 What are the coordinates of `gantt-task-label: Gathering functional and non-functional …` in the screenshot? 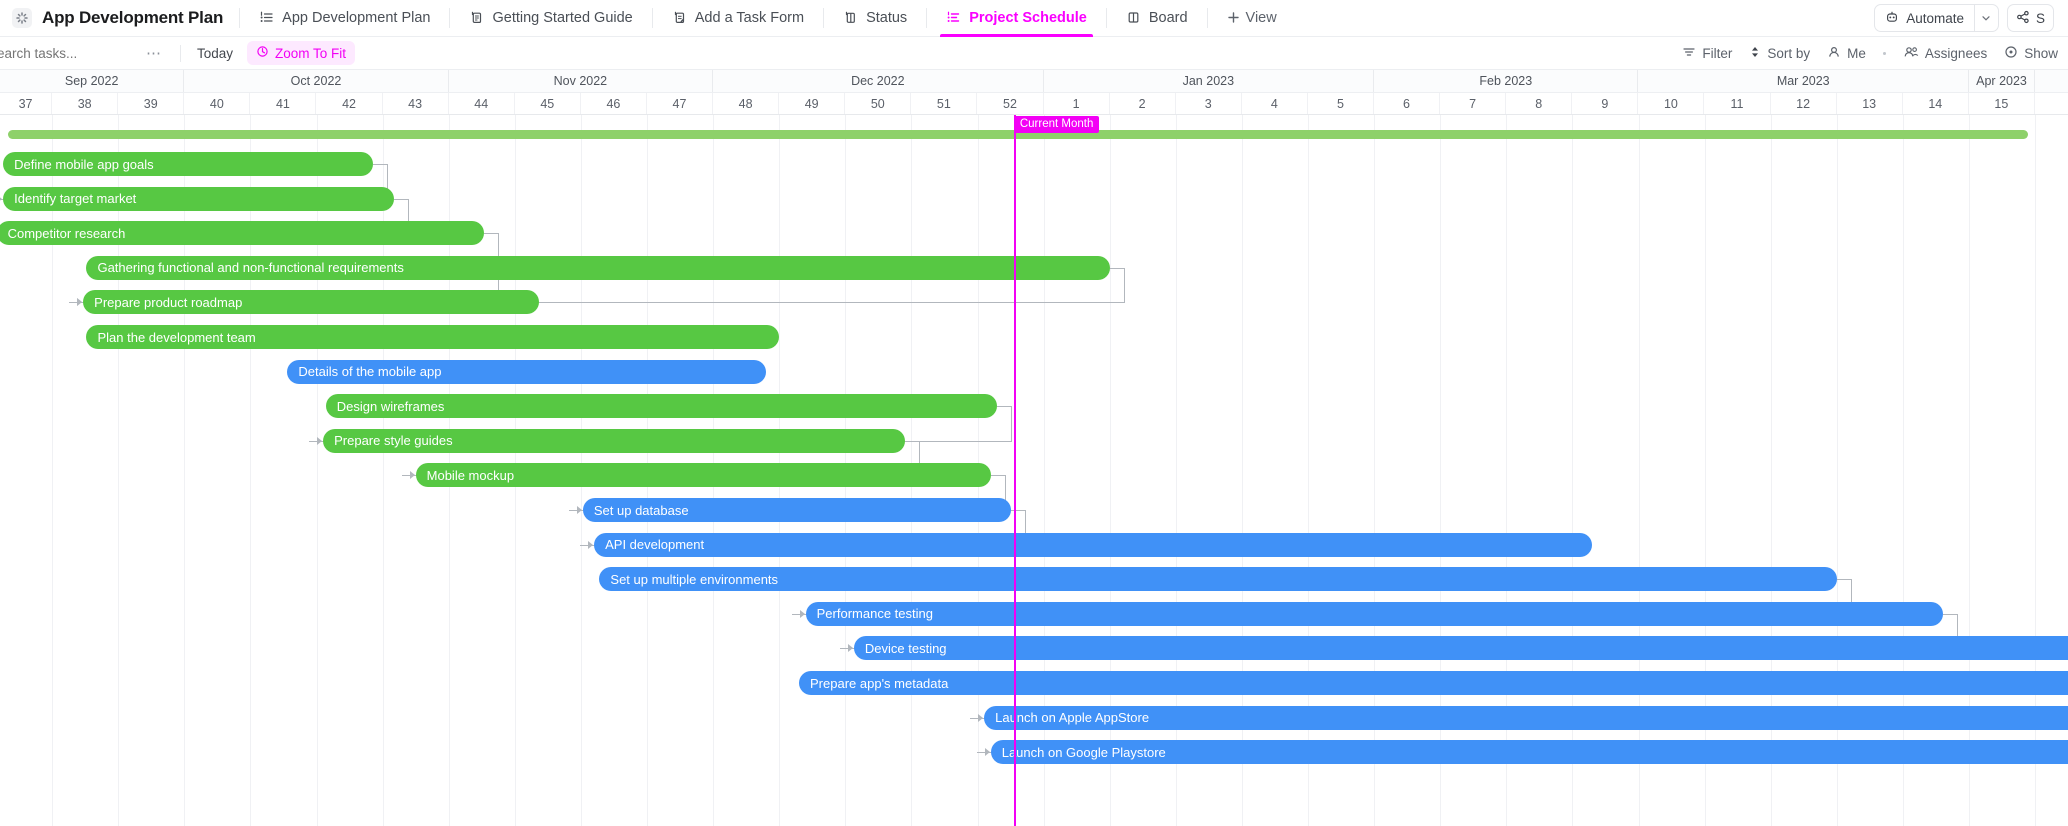 It's located at (250, 268).